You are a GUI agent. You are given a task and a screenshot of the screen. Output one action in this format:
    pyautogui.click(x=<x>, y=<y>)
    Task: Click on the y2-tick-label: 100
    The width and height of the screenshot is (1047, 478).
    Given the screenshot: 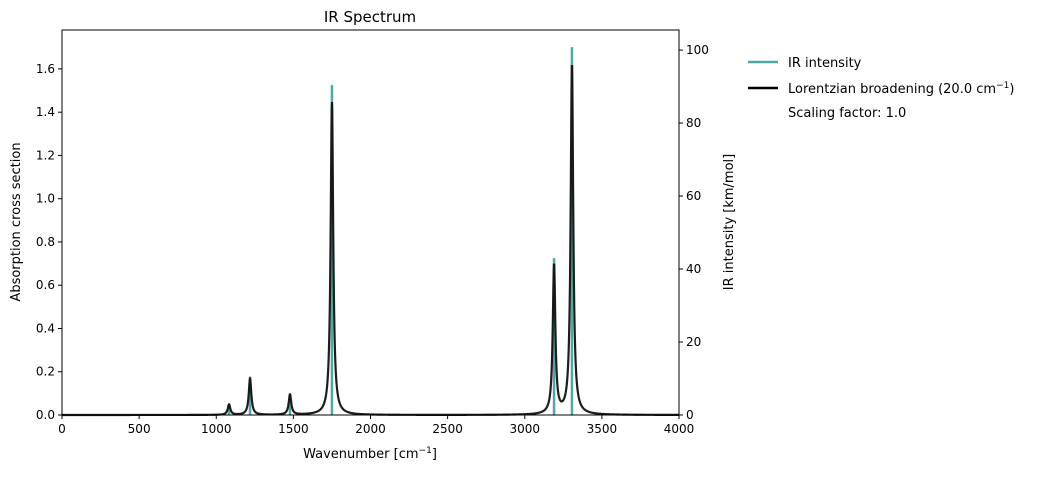 What is the action you would take?
    pyautogui.click(x=697, y=50)
    